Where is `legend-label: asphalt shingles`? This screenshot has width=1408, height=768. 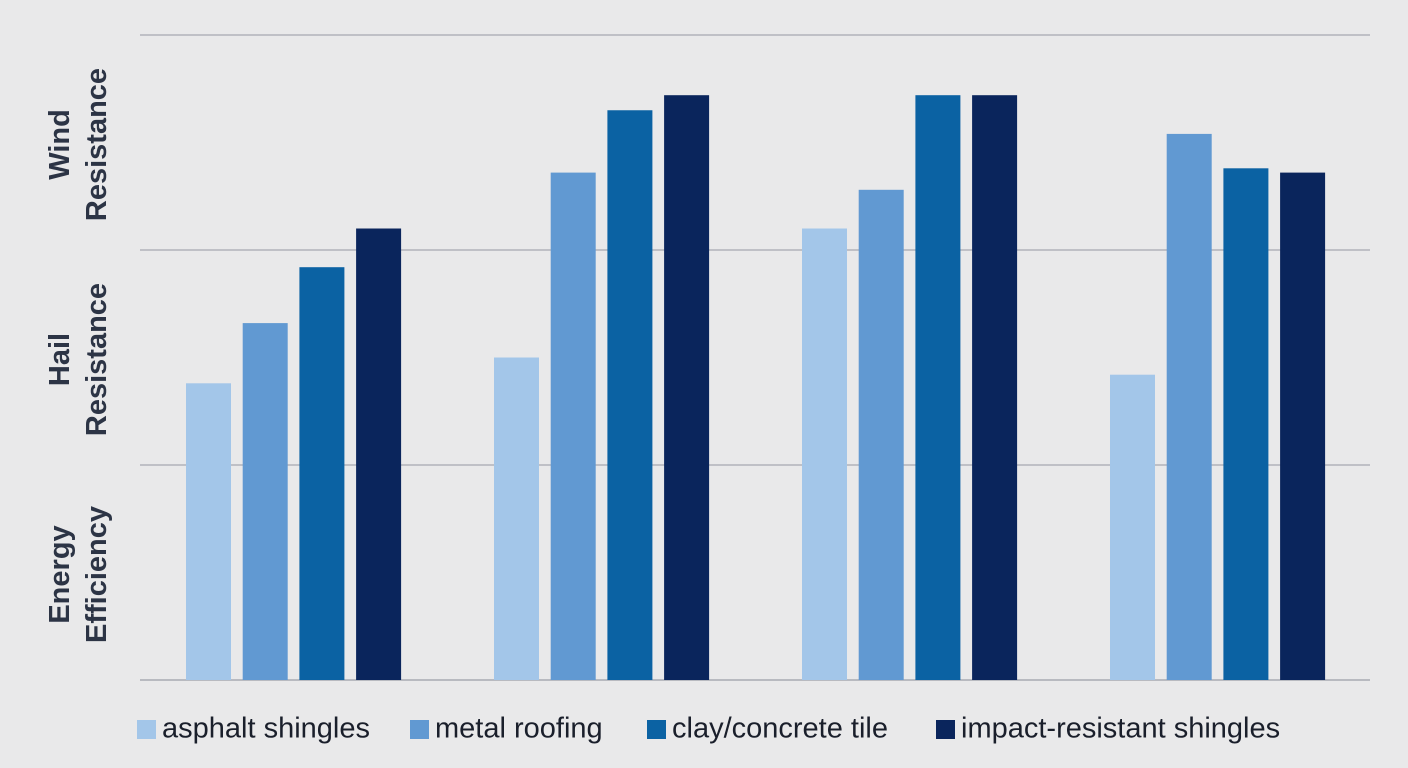
legend-label: asphalt shingles is located at coordinates (266, 729).